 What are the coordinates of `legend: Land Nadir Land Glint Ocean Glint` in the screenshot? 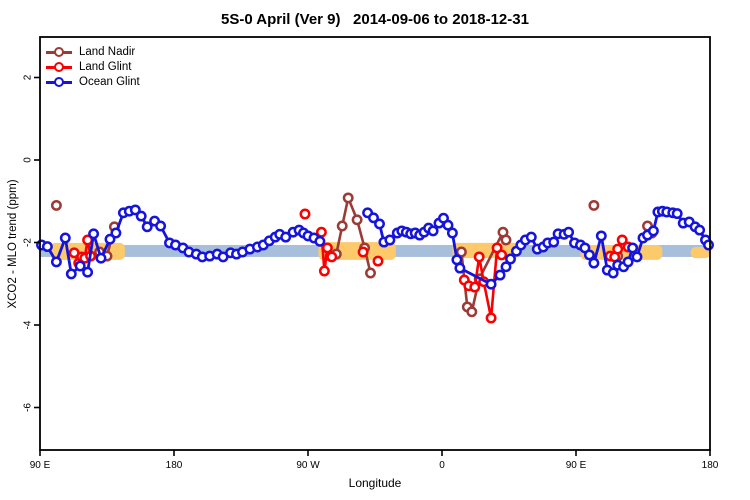 It's located at (93, 67).